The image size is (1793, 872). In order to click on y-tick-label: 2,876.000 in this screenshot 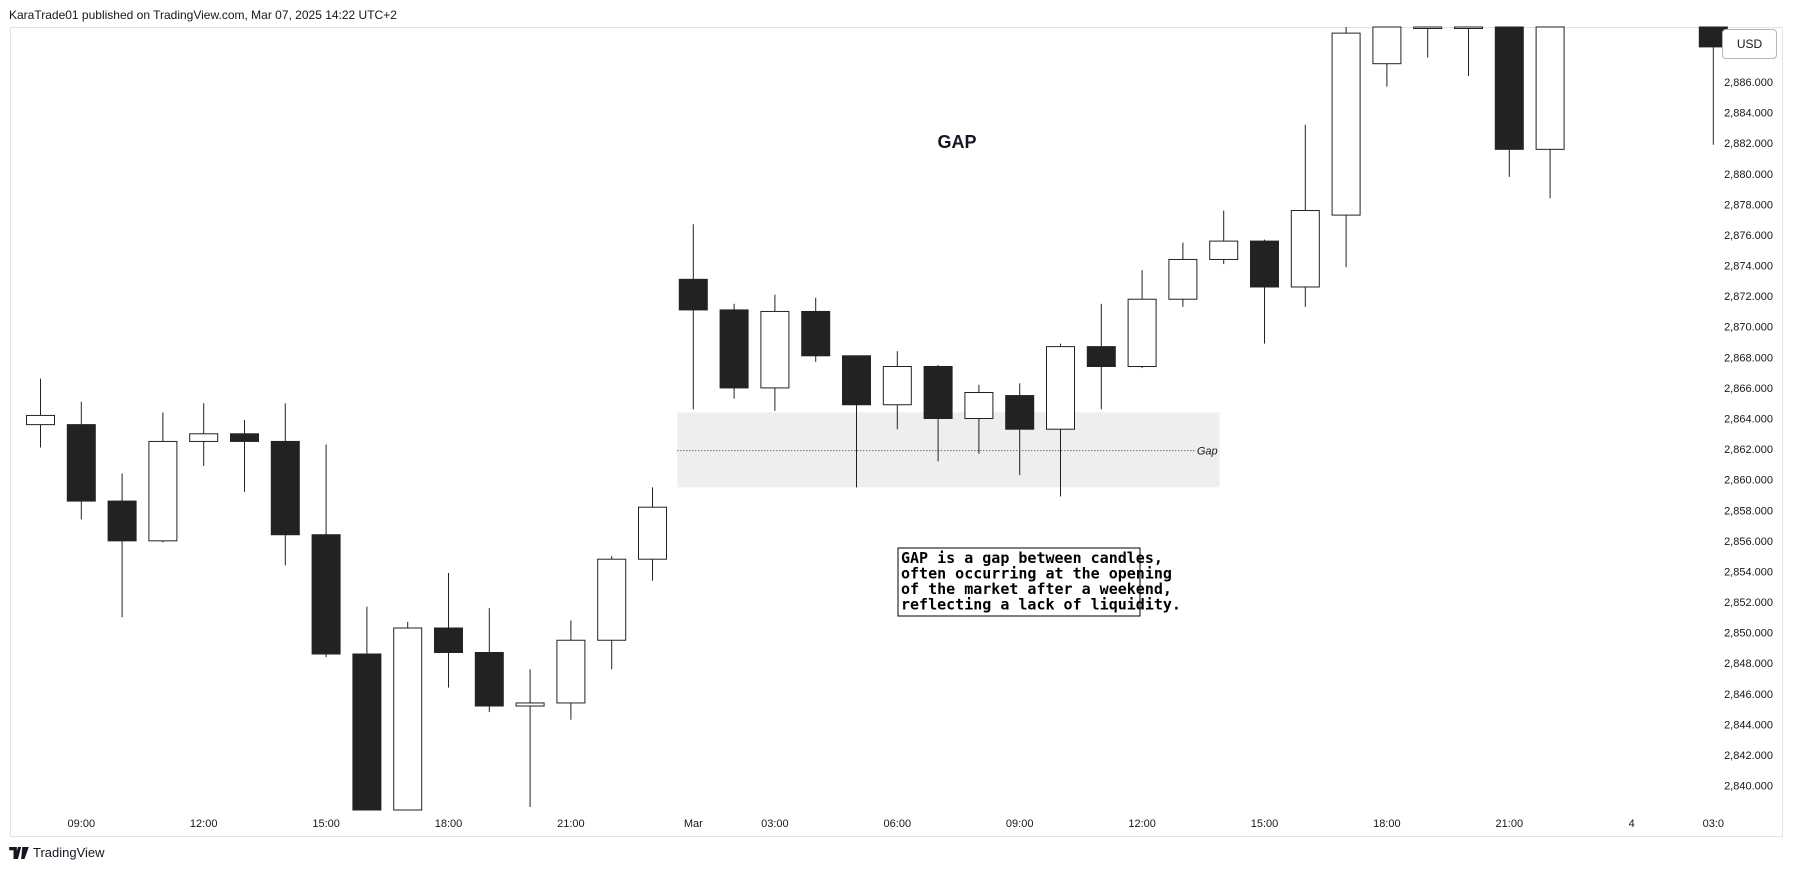, I will do `click(1748, 236)`.